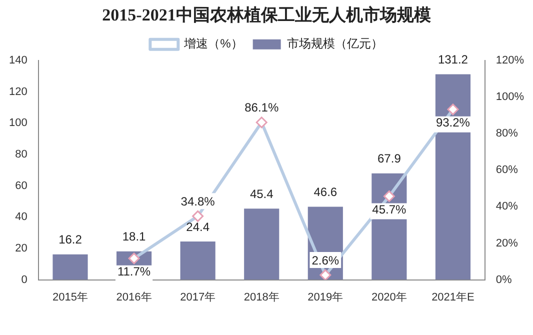  I want to click on x-tick-label: 2018年, so click(262, 297).